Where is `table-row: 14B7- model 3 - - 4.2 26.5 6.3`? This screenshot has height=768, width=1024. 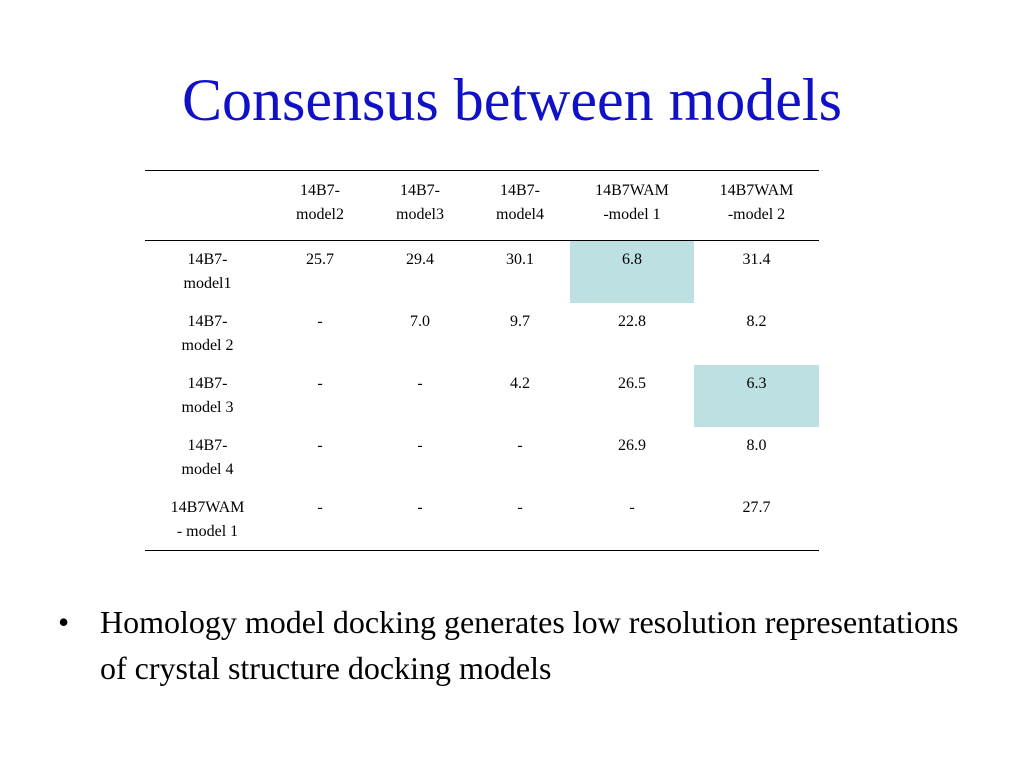 table-row: 14B7- model 3 - - 4.2 26.5 6.3 is located at coordinates (482, 395).